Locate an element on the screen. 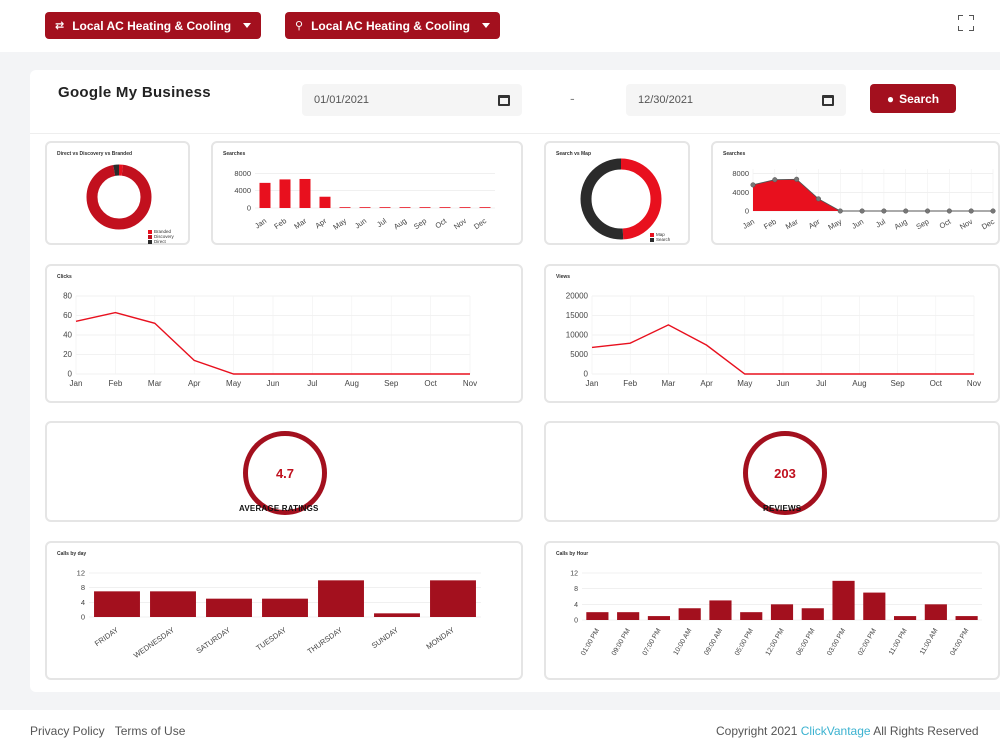 This screenshot has width=1000, height=750. x-tick-label: MONDAY is located at coordinates (440, 638).